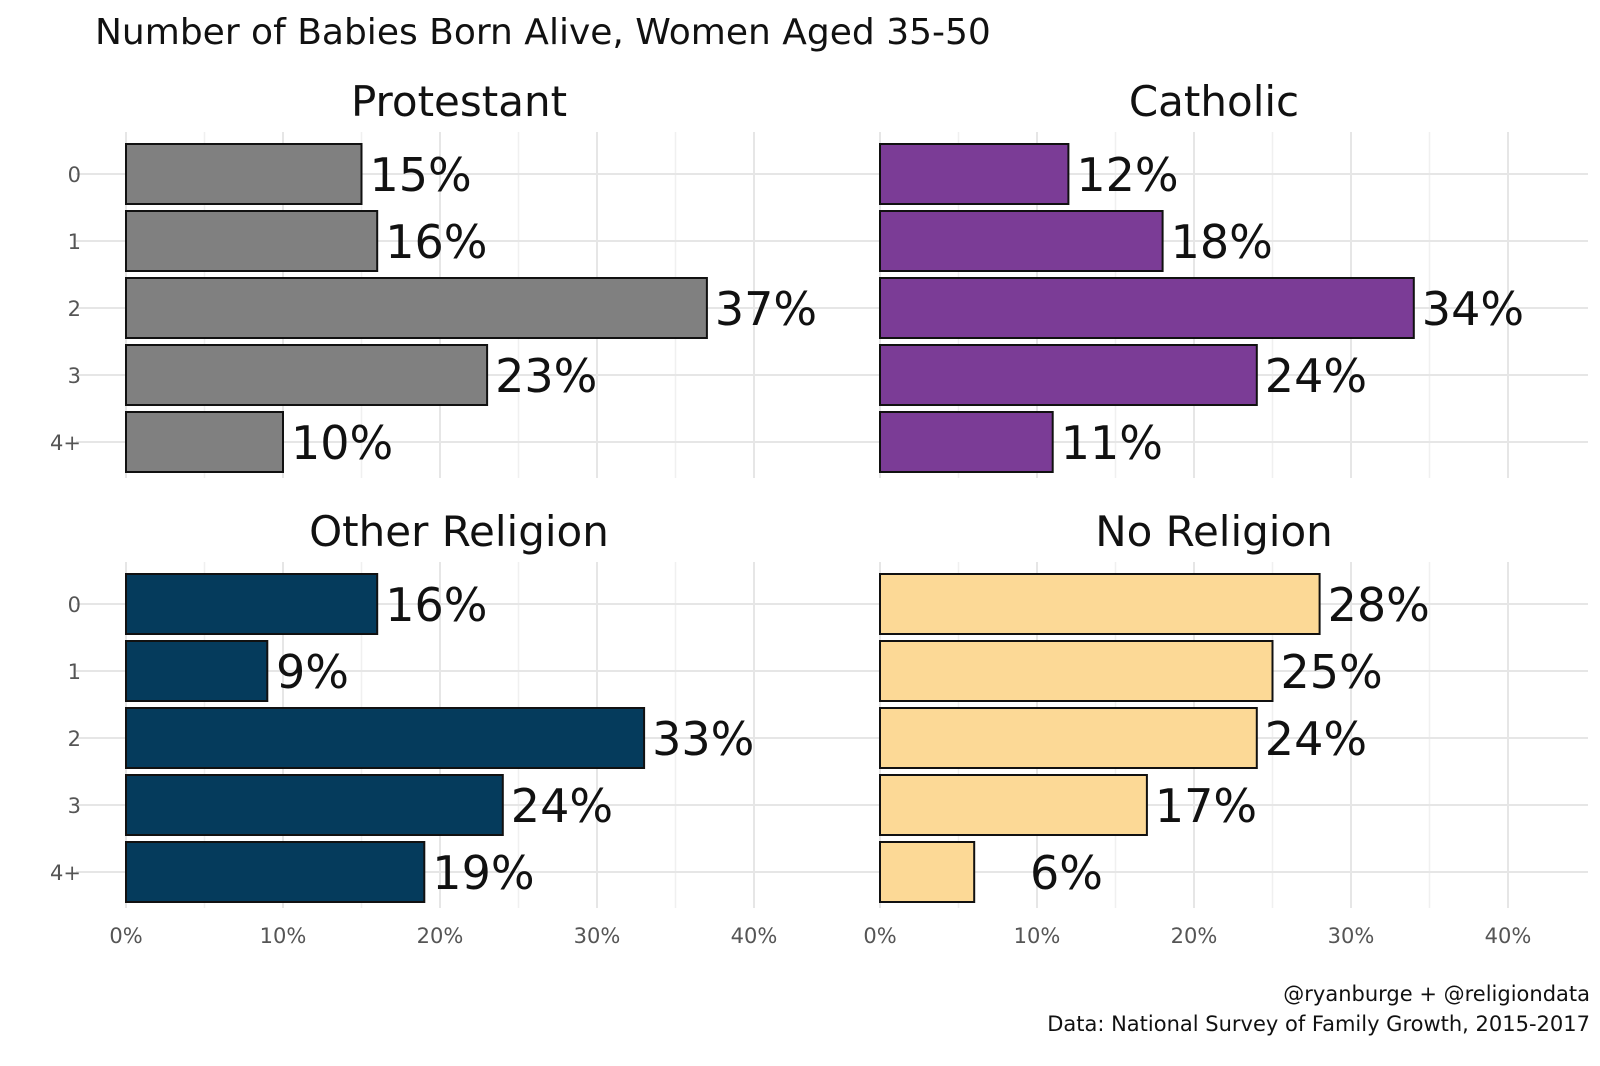 The image size is (1600, 1066). Describe the element at coordinates (459, 101) in the screenshot. I see `facet-title-protestant: Protestant` at that location.